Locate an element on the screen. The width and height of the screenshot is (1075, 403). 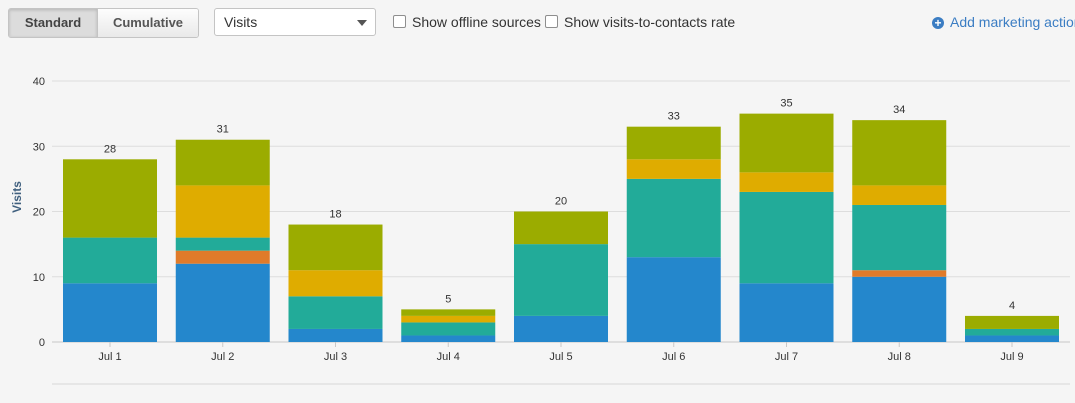
y-tick-label: 20 is located at coordinates (39, 213).